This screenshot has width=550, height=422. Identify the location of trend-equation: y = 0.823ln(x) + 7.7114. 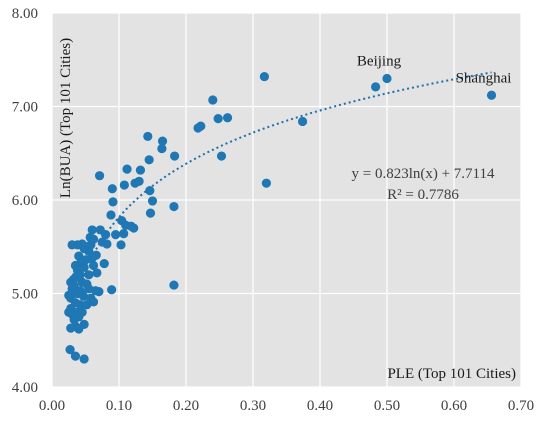
(423, 174).